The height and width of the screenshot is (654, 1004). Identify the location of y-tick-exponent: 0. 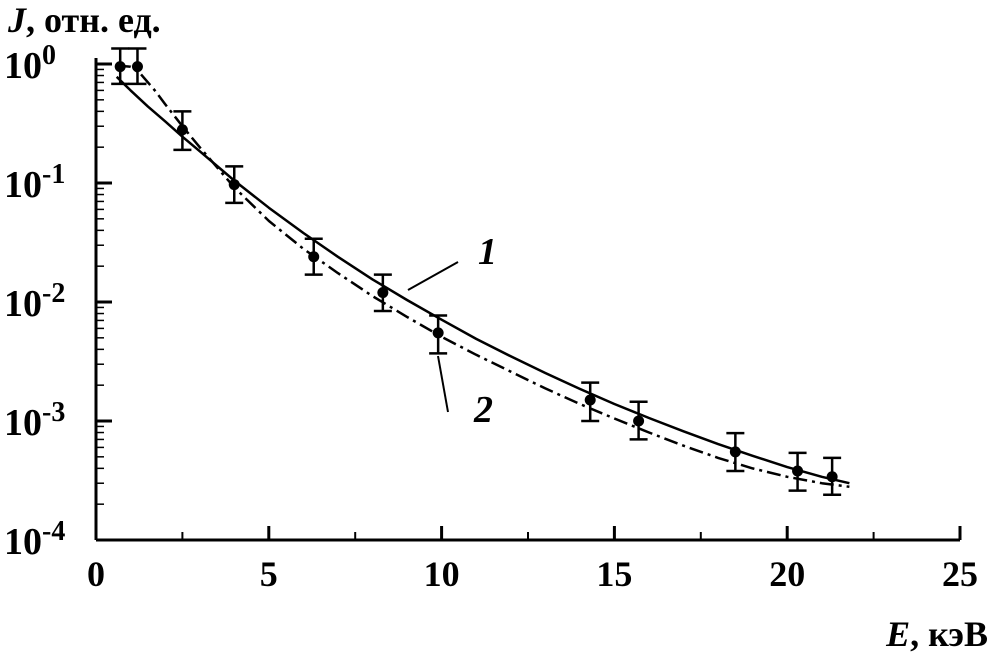
(49, 55).